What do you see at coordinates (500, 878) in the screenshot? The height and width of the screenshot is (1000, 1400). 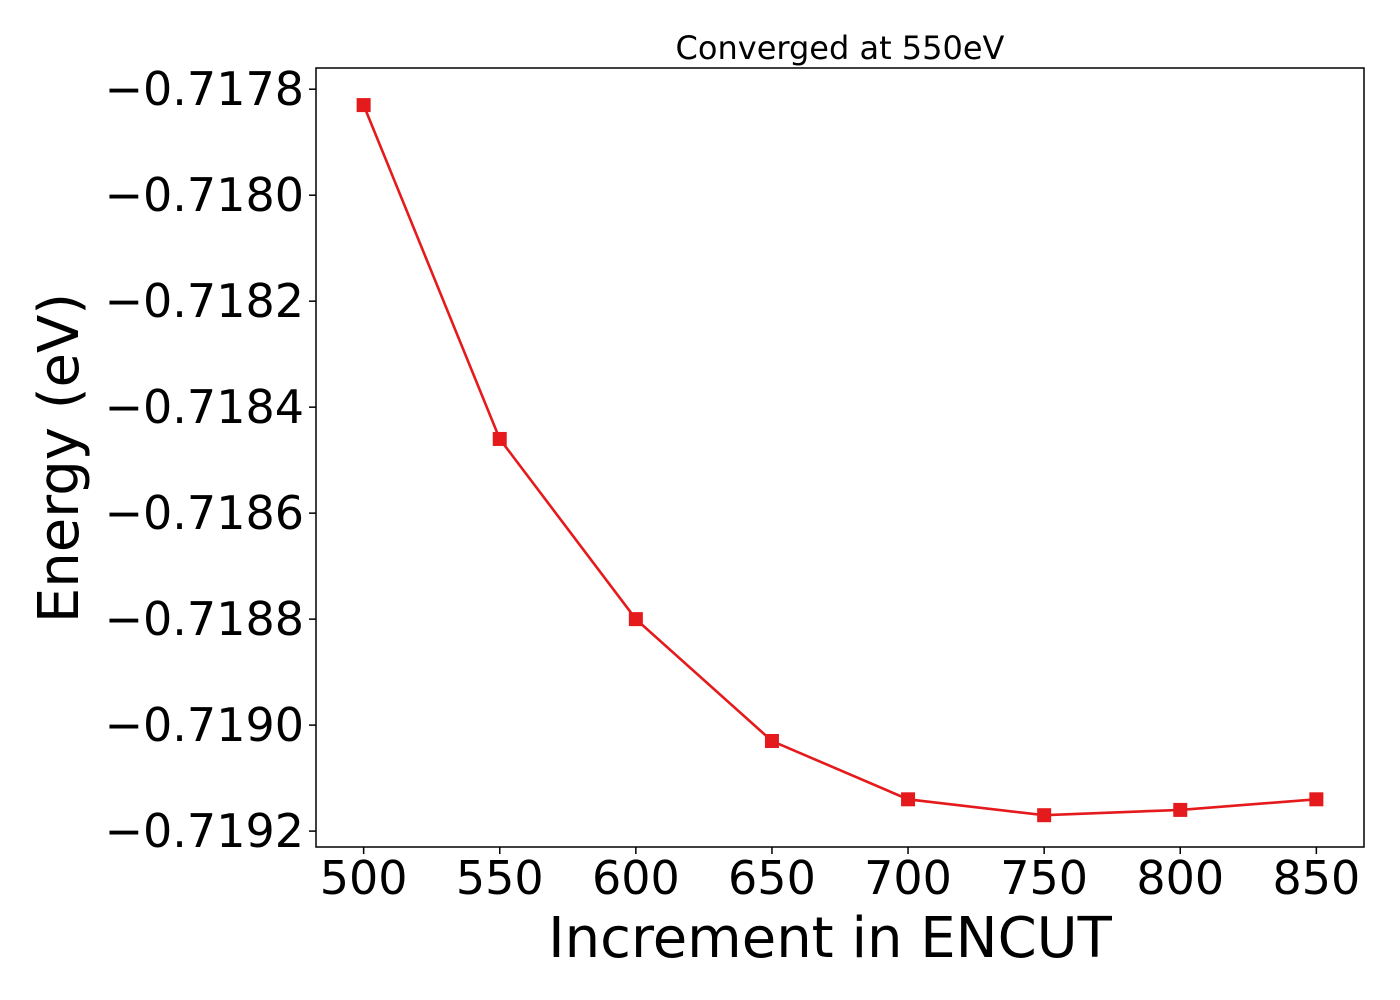 I see `x-tick-label: 550` at bounding box center [500, 878].